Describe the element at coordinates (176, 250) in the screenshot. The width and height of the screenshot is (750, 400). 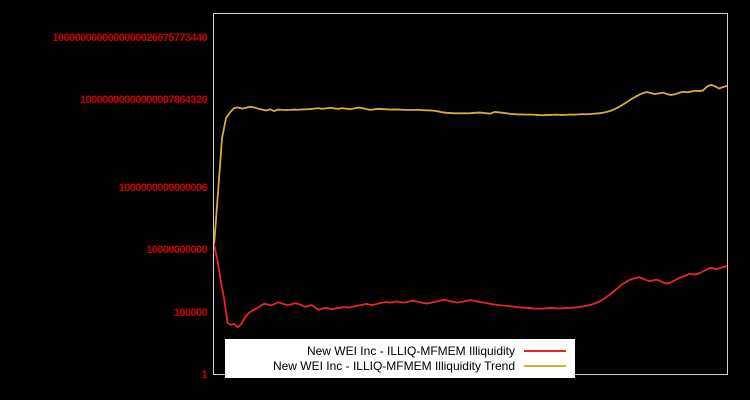
I see `y-axis-tick-label: 10000000000` at that location.